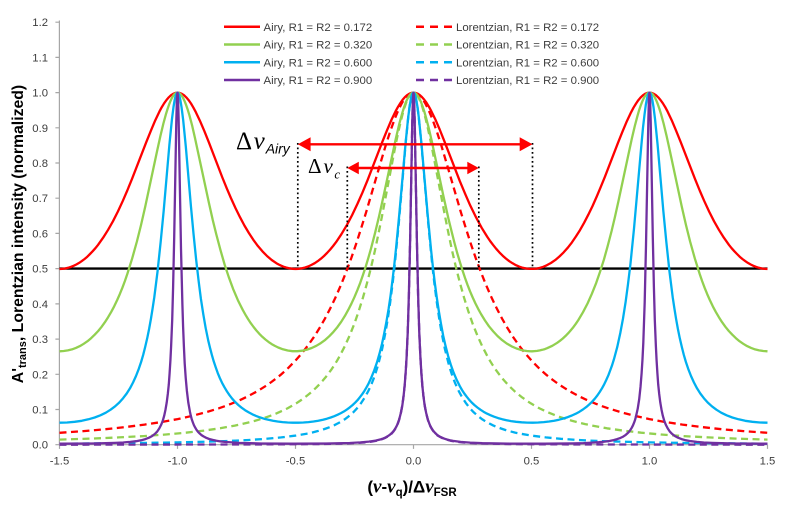 The width and height of the screenshot is (800, 510). Describe the element at coordinates (295, 462) in the screenshot. I see `svg-text: -0.5` at that location.